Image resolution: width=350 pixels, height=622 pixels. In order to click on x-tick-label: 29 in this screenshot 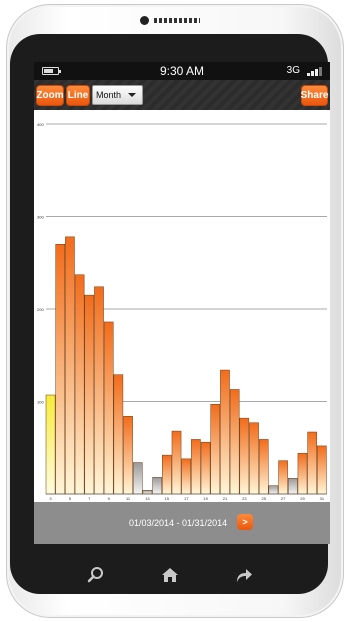, I will do `click(302, 498)`.